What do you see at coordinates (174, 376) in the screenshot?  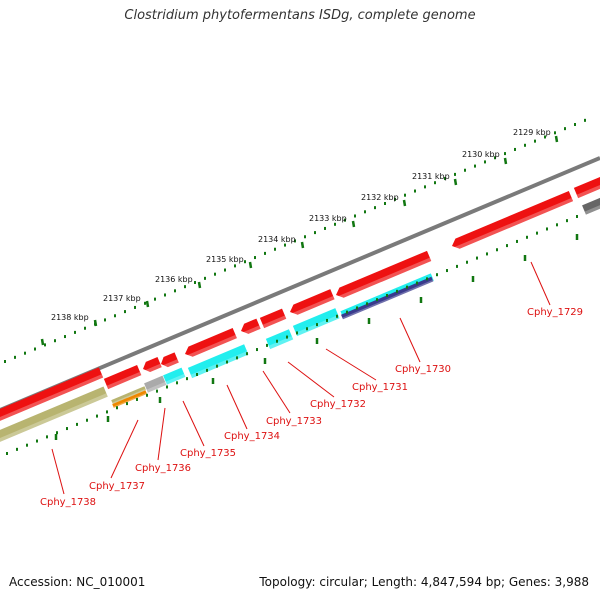 I see `feature-cphy-1735-cyan` at bounding box center [174, 376].